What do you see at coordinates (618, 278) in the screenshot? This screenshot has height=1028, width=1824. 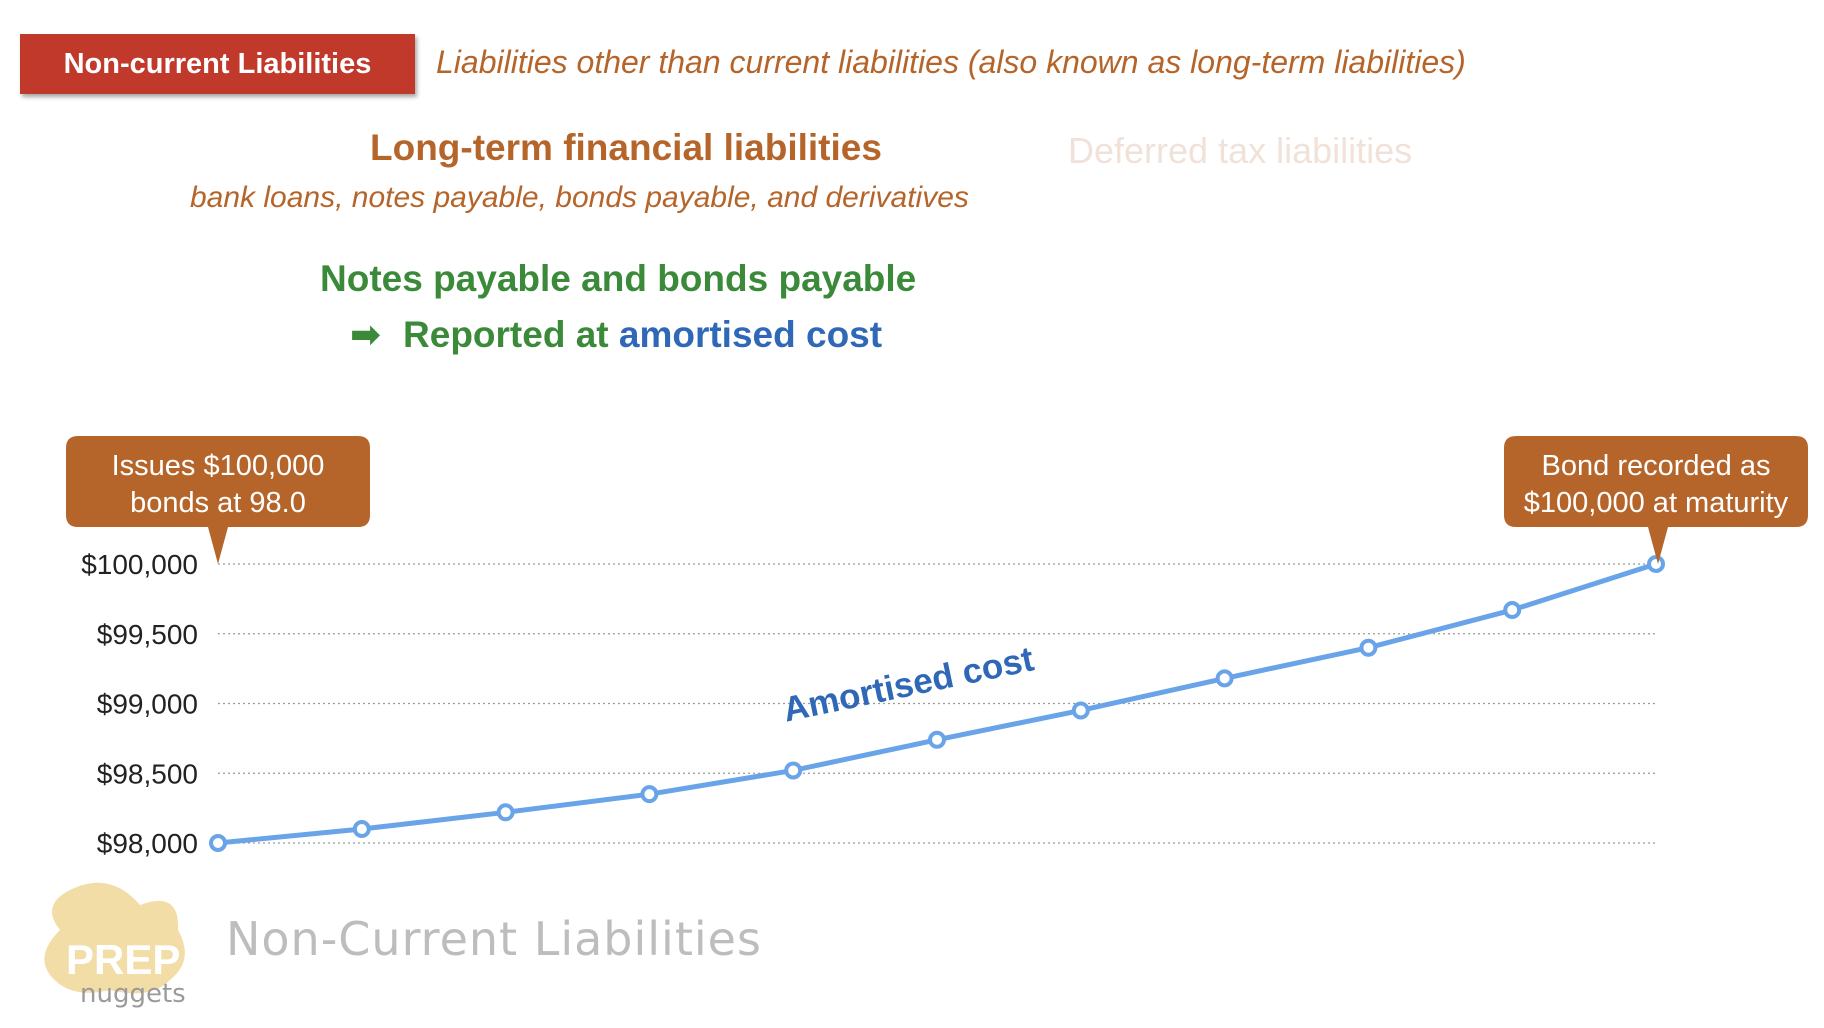 I see `notes-bonds-heading: Notes payable and bonds payable` at bounding box center [618, 278].